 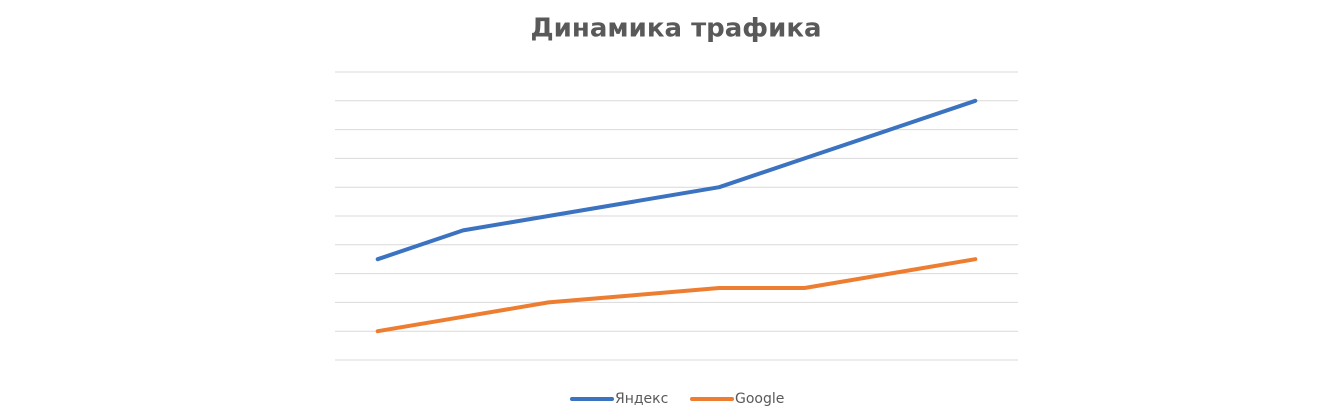 I want to click on data-line, so click(x=676, y=295).